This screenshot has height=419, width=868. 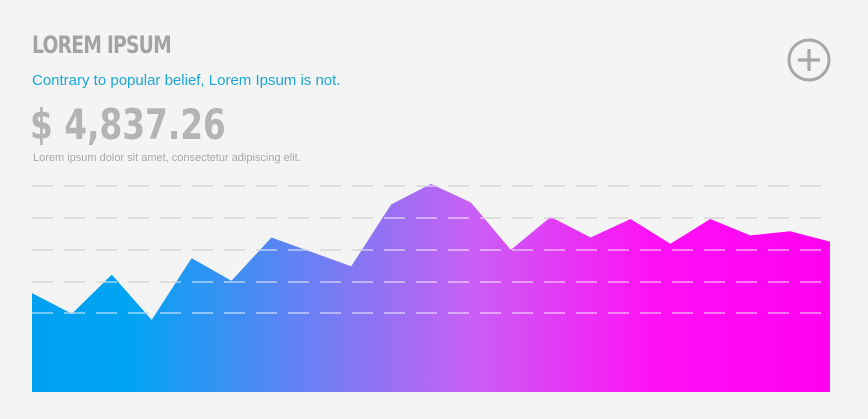 I want to click on price-value: $ 4,837.26, so click(x=128, y=124).